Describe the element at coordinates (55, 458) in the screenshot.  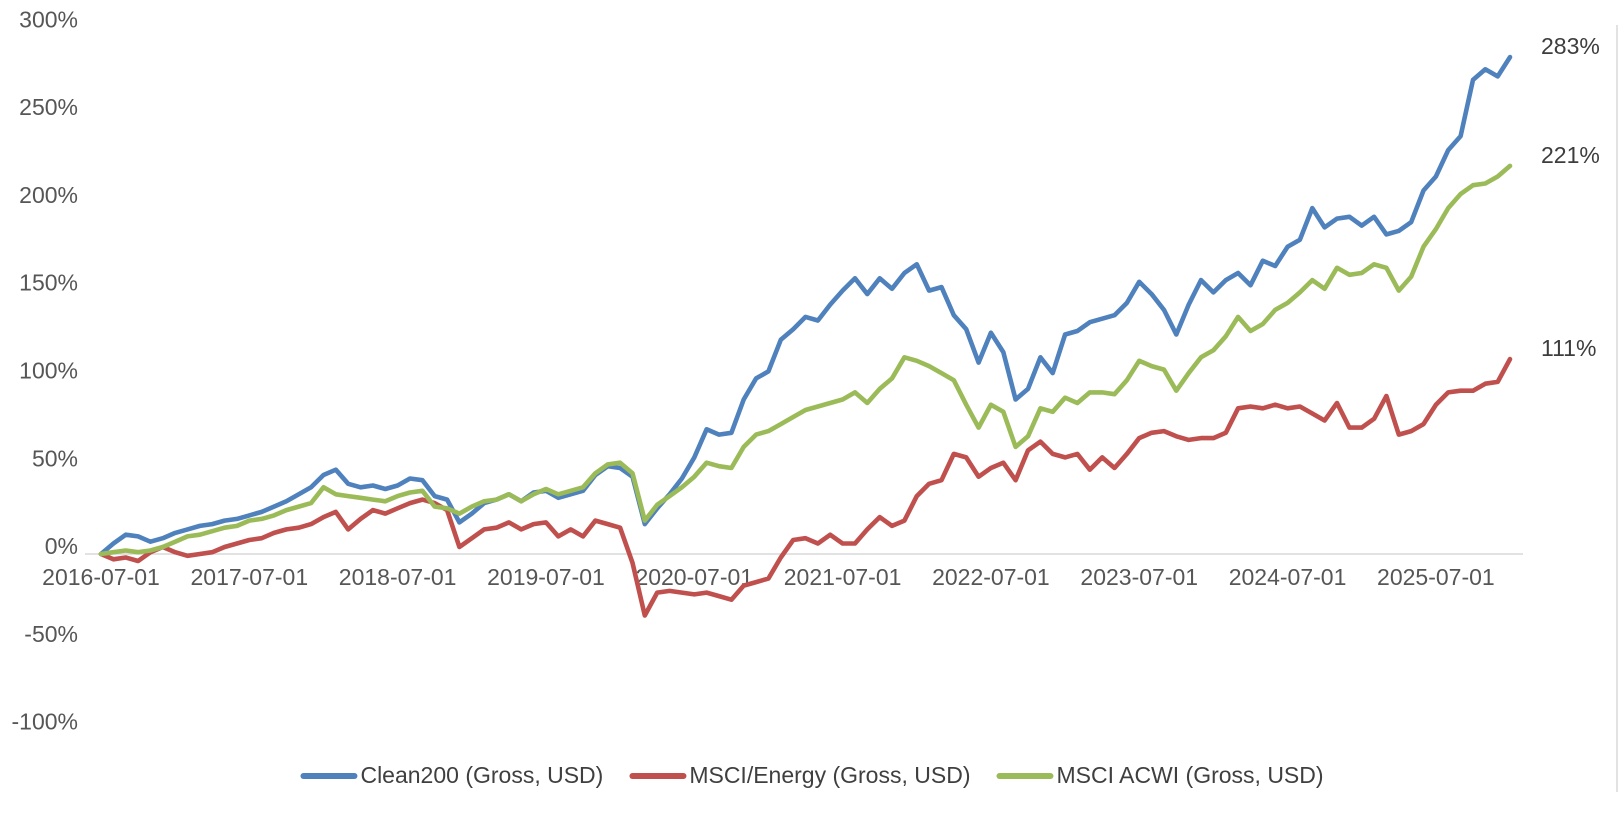
I see `y-tick-50%: 50%` at that location.